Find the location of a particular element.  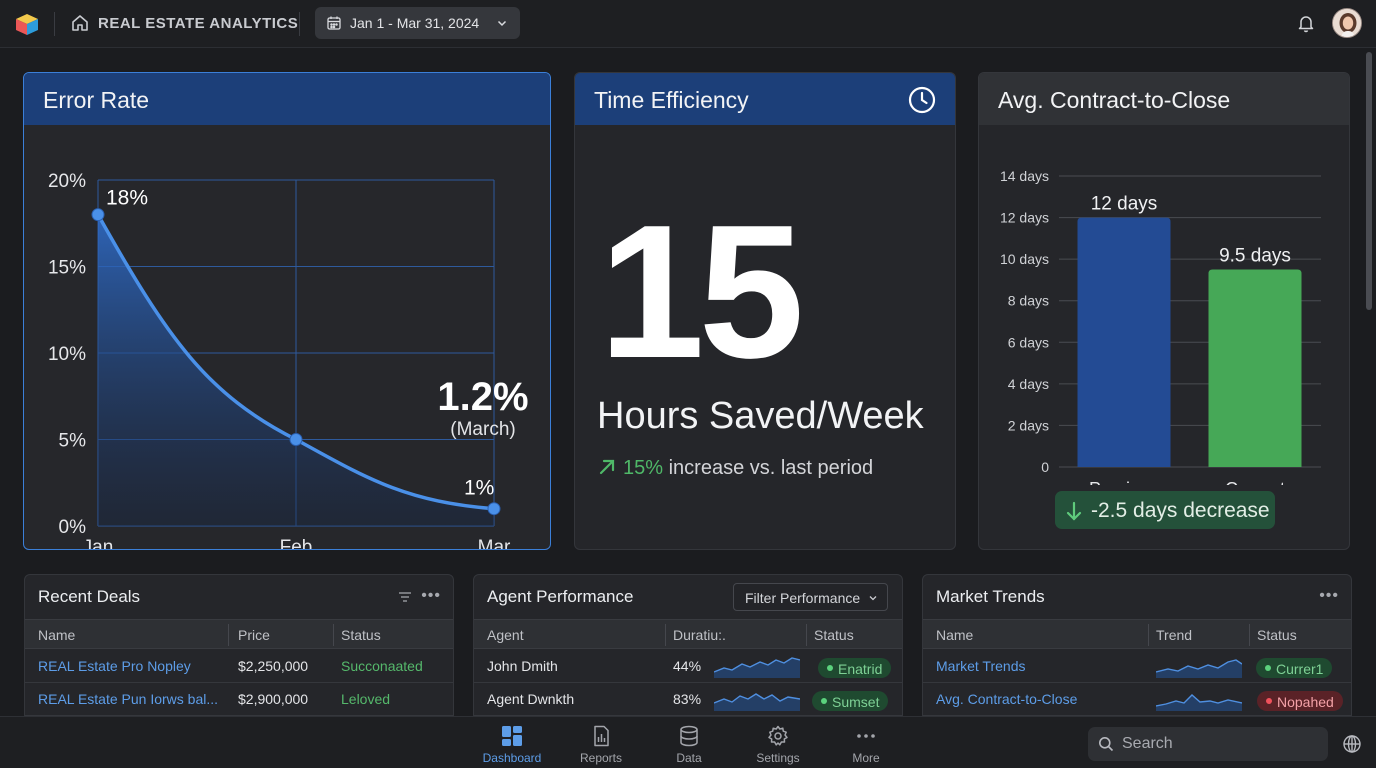

deal-status: Leloved is located at coordinates (366, 699).